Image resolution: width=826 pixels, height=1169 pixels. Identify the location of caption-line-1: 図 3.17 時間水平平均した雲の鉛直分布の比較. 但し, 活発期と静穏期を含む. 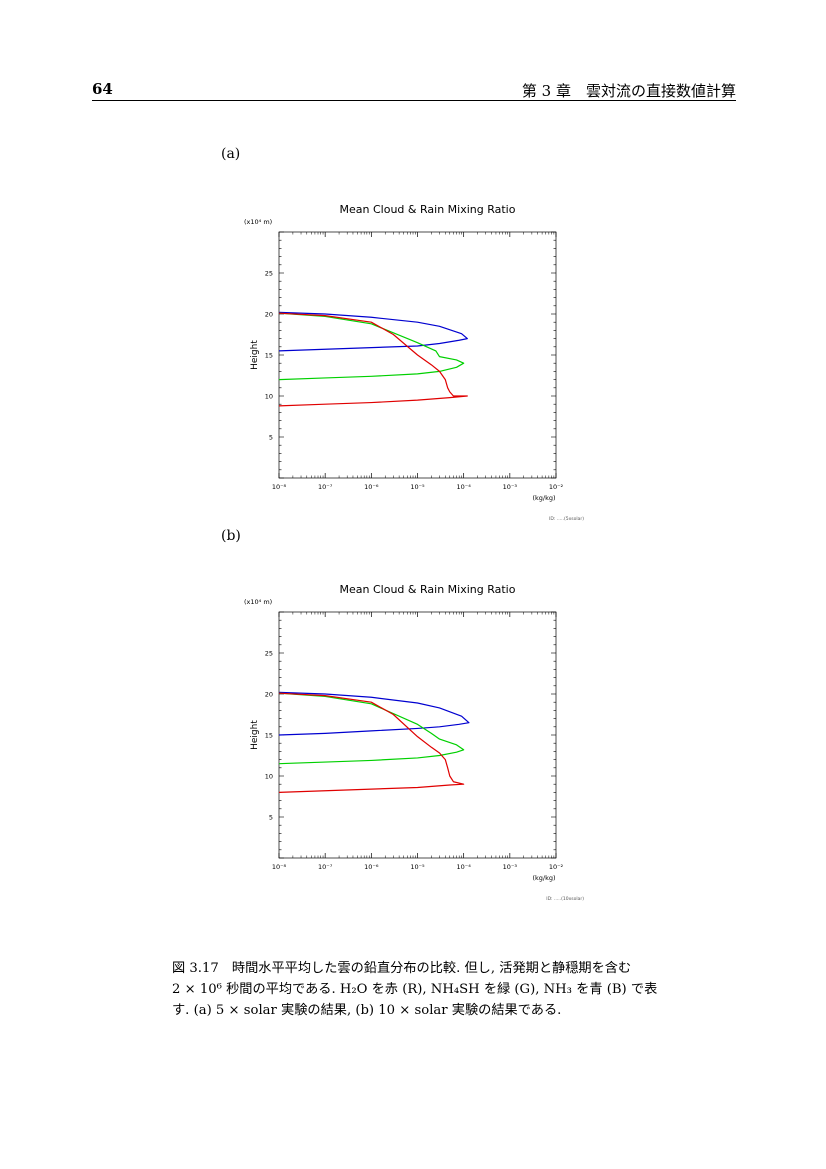
(402, 968).